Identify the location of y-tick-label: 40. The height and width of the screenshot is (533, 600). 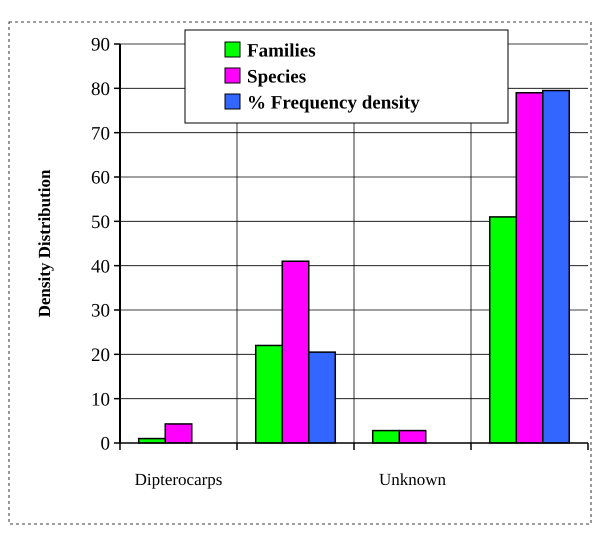
(100, 267).